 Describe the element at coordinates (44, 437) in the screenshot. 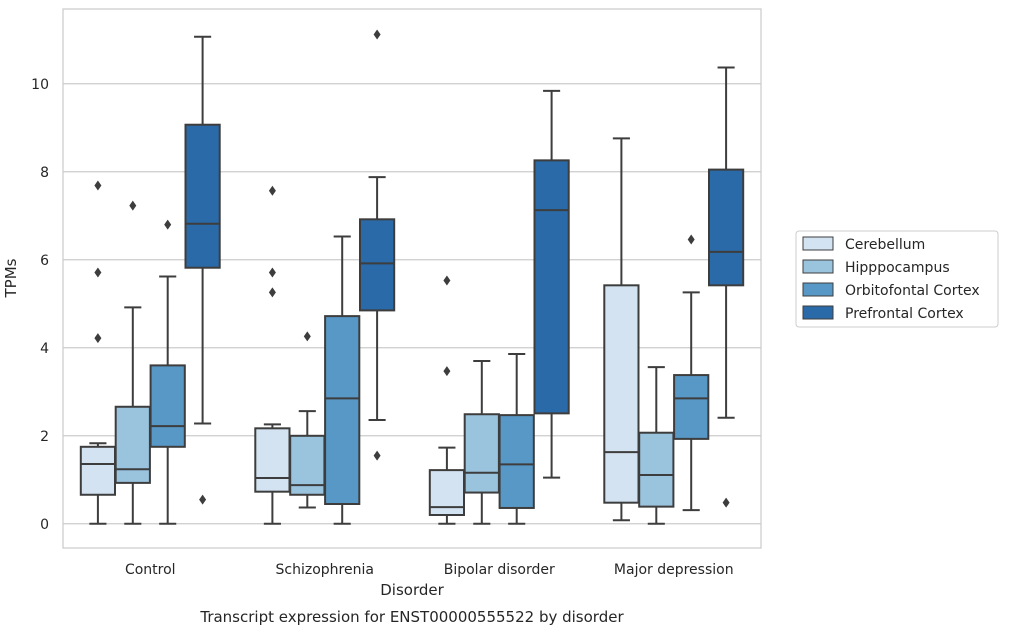

I see `y-tick-label: 2` at that location.